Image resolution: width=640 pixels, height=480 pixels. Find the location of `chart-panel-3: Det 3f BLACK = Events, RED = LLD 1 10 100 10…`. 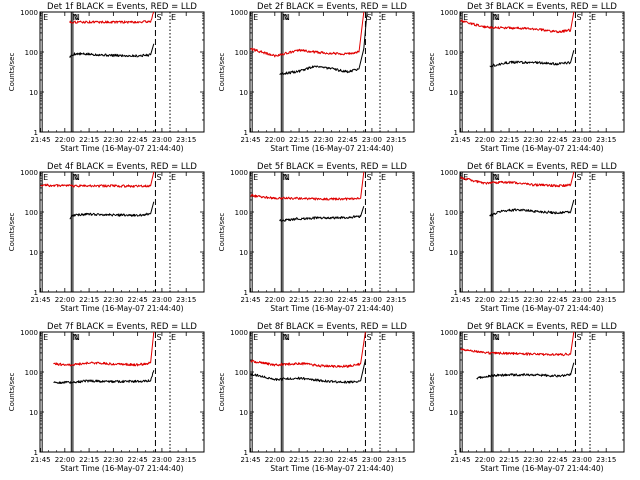

chart-panel-3: Det 3f BLACK = Events, RED = LLD 1 10 100 10… is located at coordinates (526, 77).